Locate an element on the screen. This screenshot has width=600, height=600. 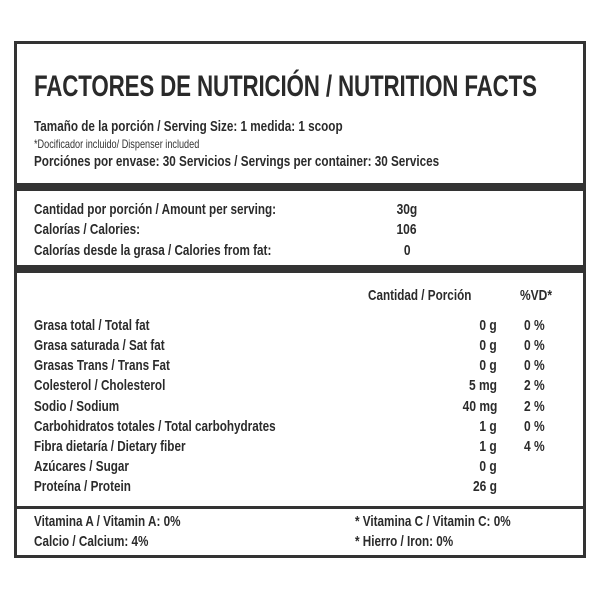
nutrient-row-total-fat: Grasa total / Total fat 0 g 0 % is located at coordinates (300, 327).